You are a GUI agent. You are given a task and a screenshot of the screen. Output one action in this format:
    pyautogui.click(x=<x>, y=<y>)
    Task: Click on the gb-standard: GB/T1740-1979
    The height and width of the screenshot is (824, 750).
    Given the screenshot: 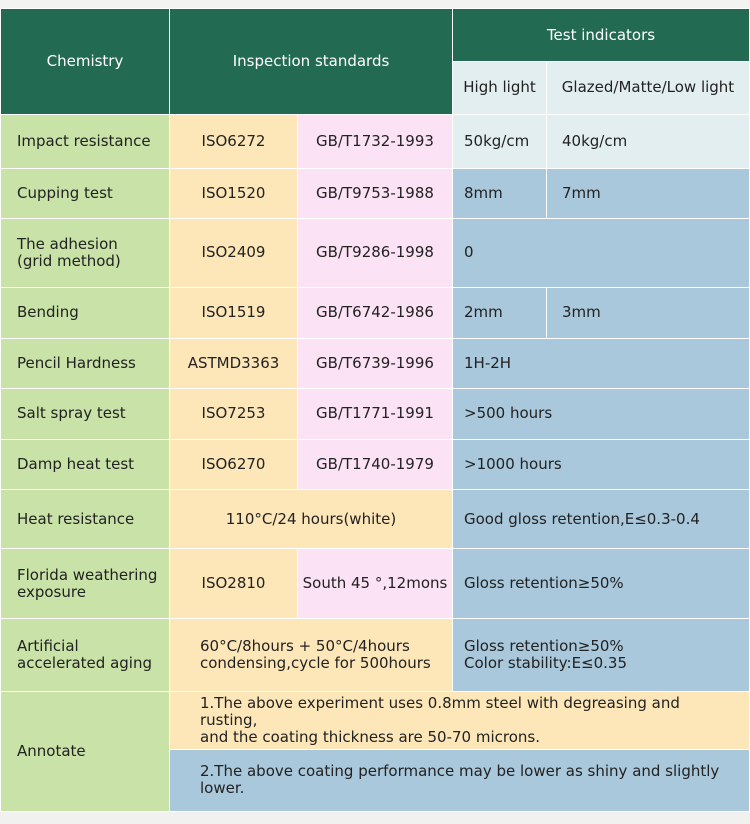 What is the action you would take?
    pyautogui.click(x=375, y=464)
    